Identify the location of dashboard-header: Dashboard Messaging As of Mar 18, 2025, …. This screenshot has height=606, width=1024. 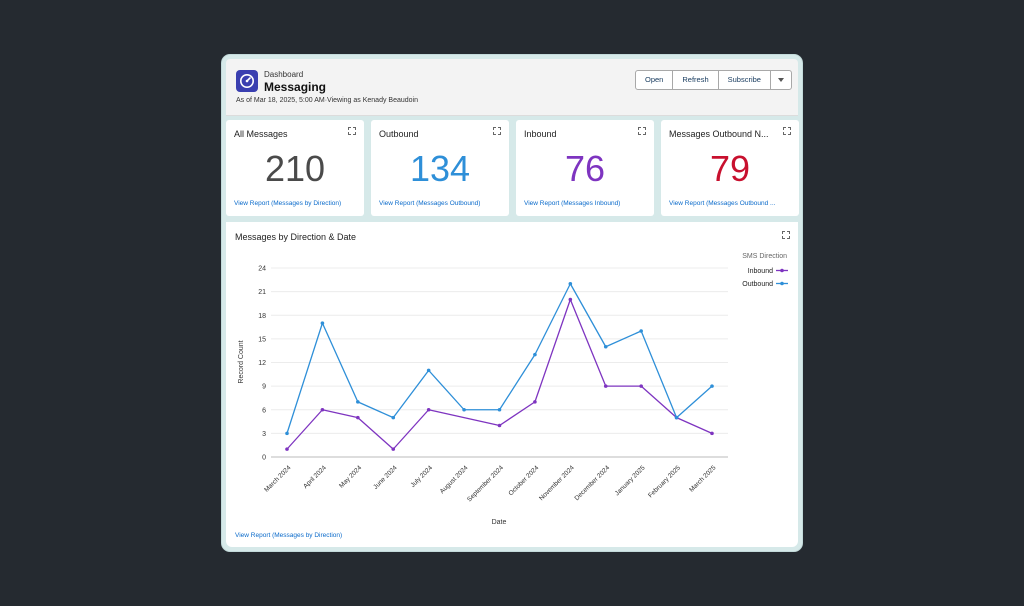
(512, 87).